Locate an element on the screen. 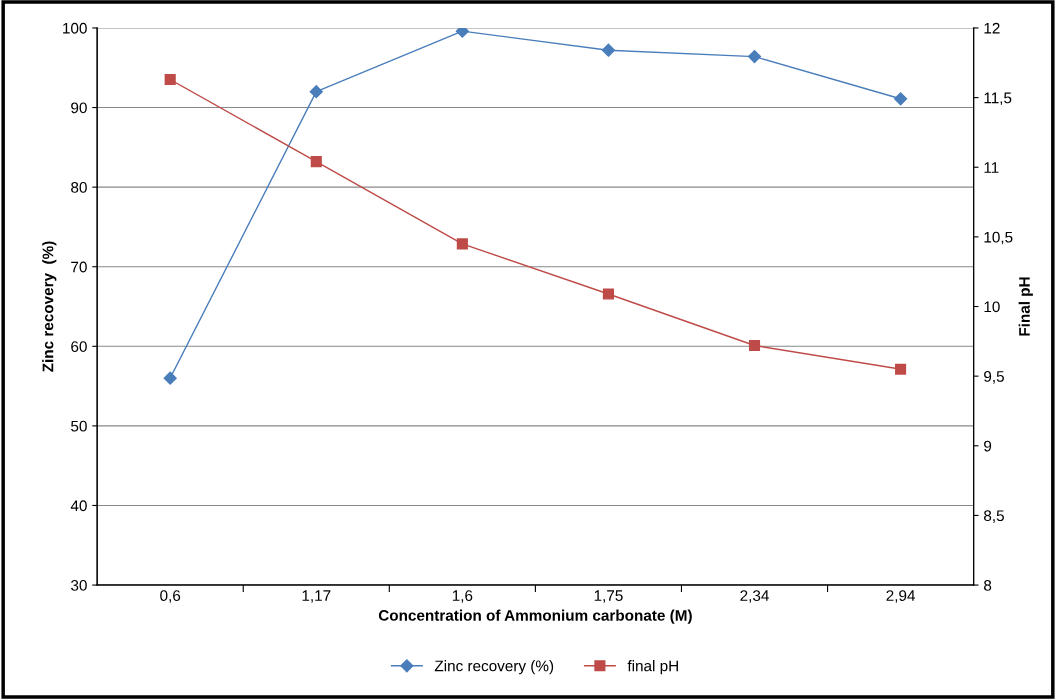  y2-tick-label: 8 is located at coordinates (988, 585).